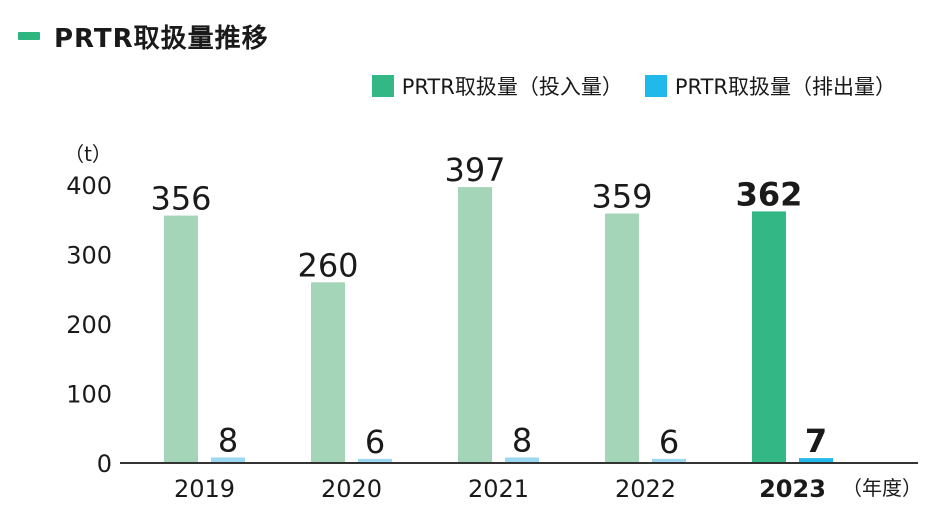  What do you see at coordinates (89, 325) in the screenshot?
I see `y-tick-label: 200` at bounding box center [89, 325].